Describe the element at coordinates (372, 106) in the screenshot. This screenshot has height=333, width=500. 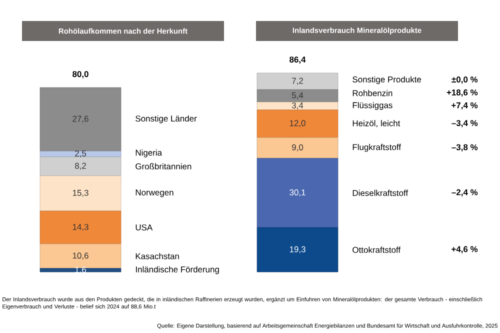
I see `series-label: Flüssiggas` at that location.